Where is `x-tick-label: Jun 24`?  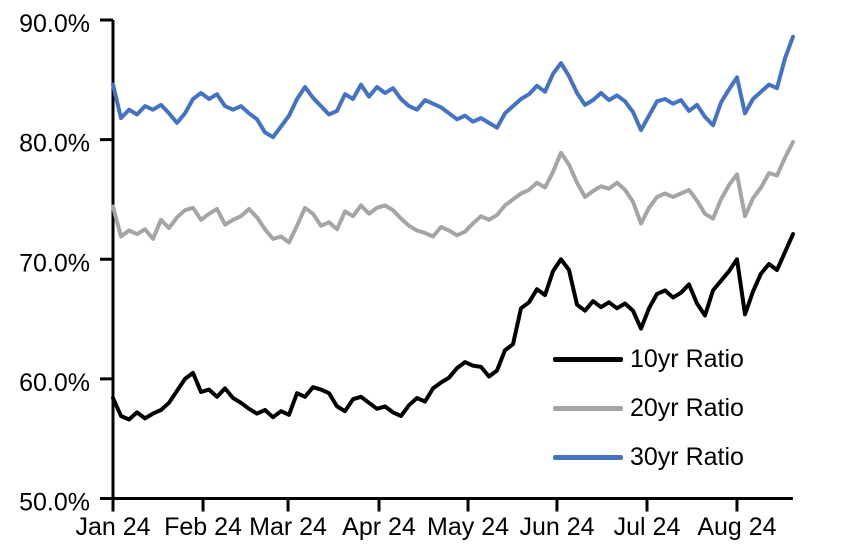
x-tick-label: Jun 24 is located at coordinates (556, 527).